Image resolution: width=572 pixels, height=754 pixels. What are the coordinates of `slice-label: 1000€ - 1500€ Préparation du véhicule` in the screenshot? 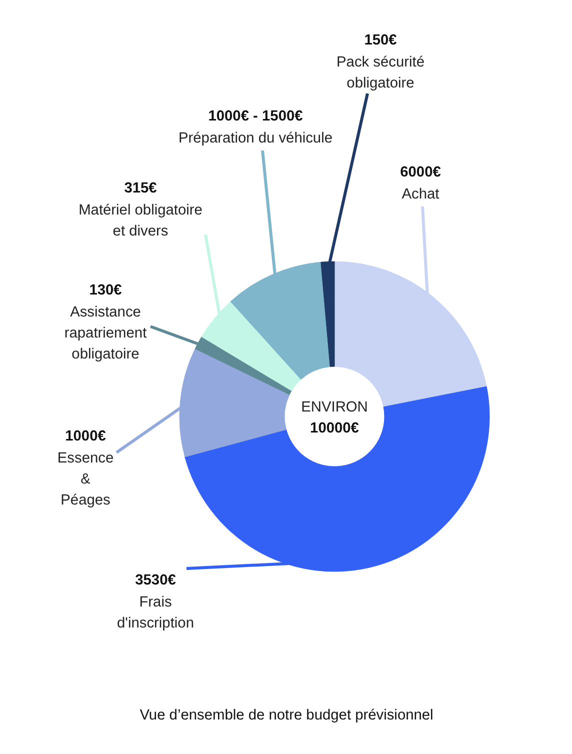 It's located at (255, 127).